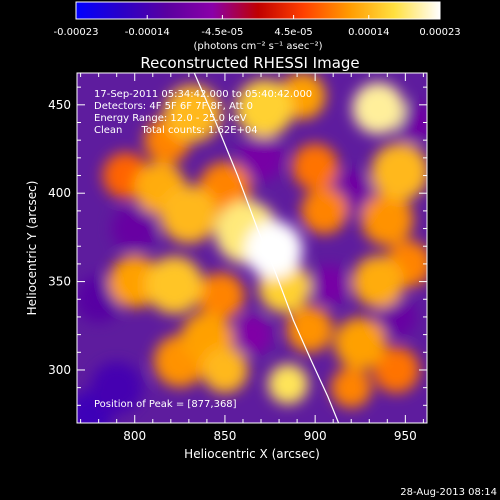 The width and height of the screenshot is (500, 500). What do you see at coordinates (59, 282) in the screenshot?
I see `y-tick-label: 350` at bounding box center [59, 282].